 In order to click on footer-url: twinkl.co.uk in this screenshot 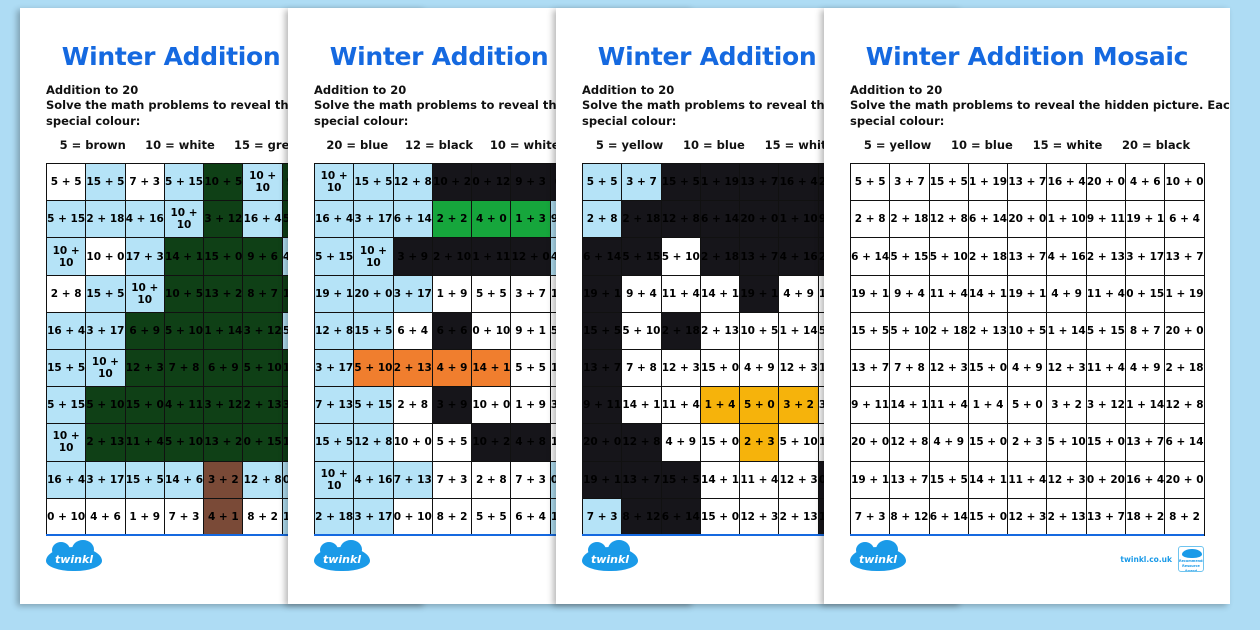, I will do `click(1146, 559)`.